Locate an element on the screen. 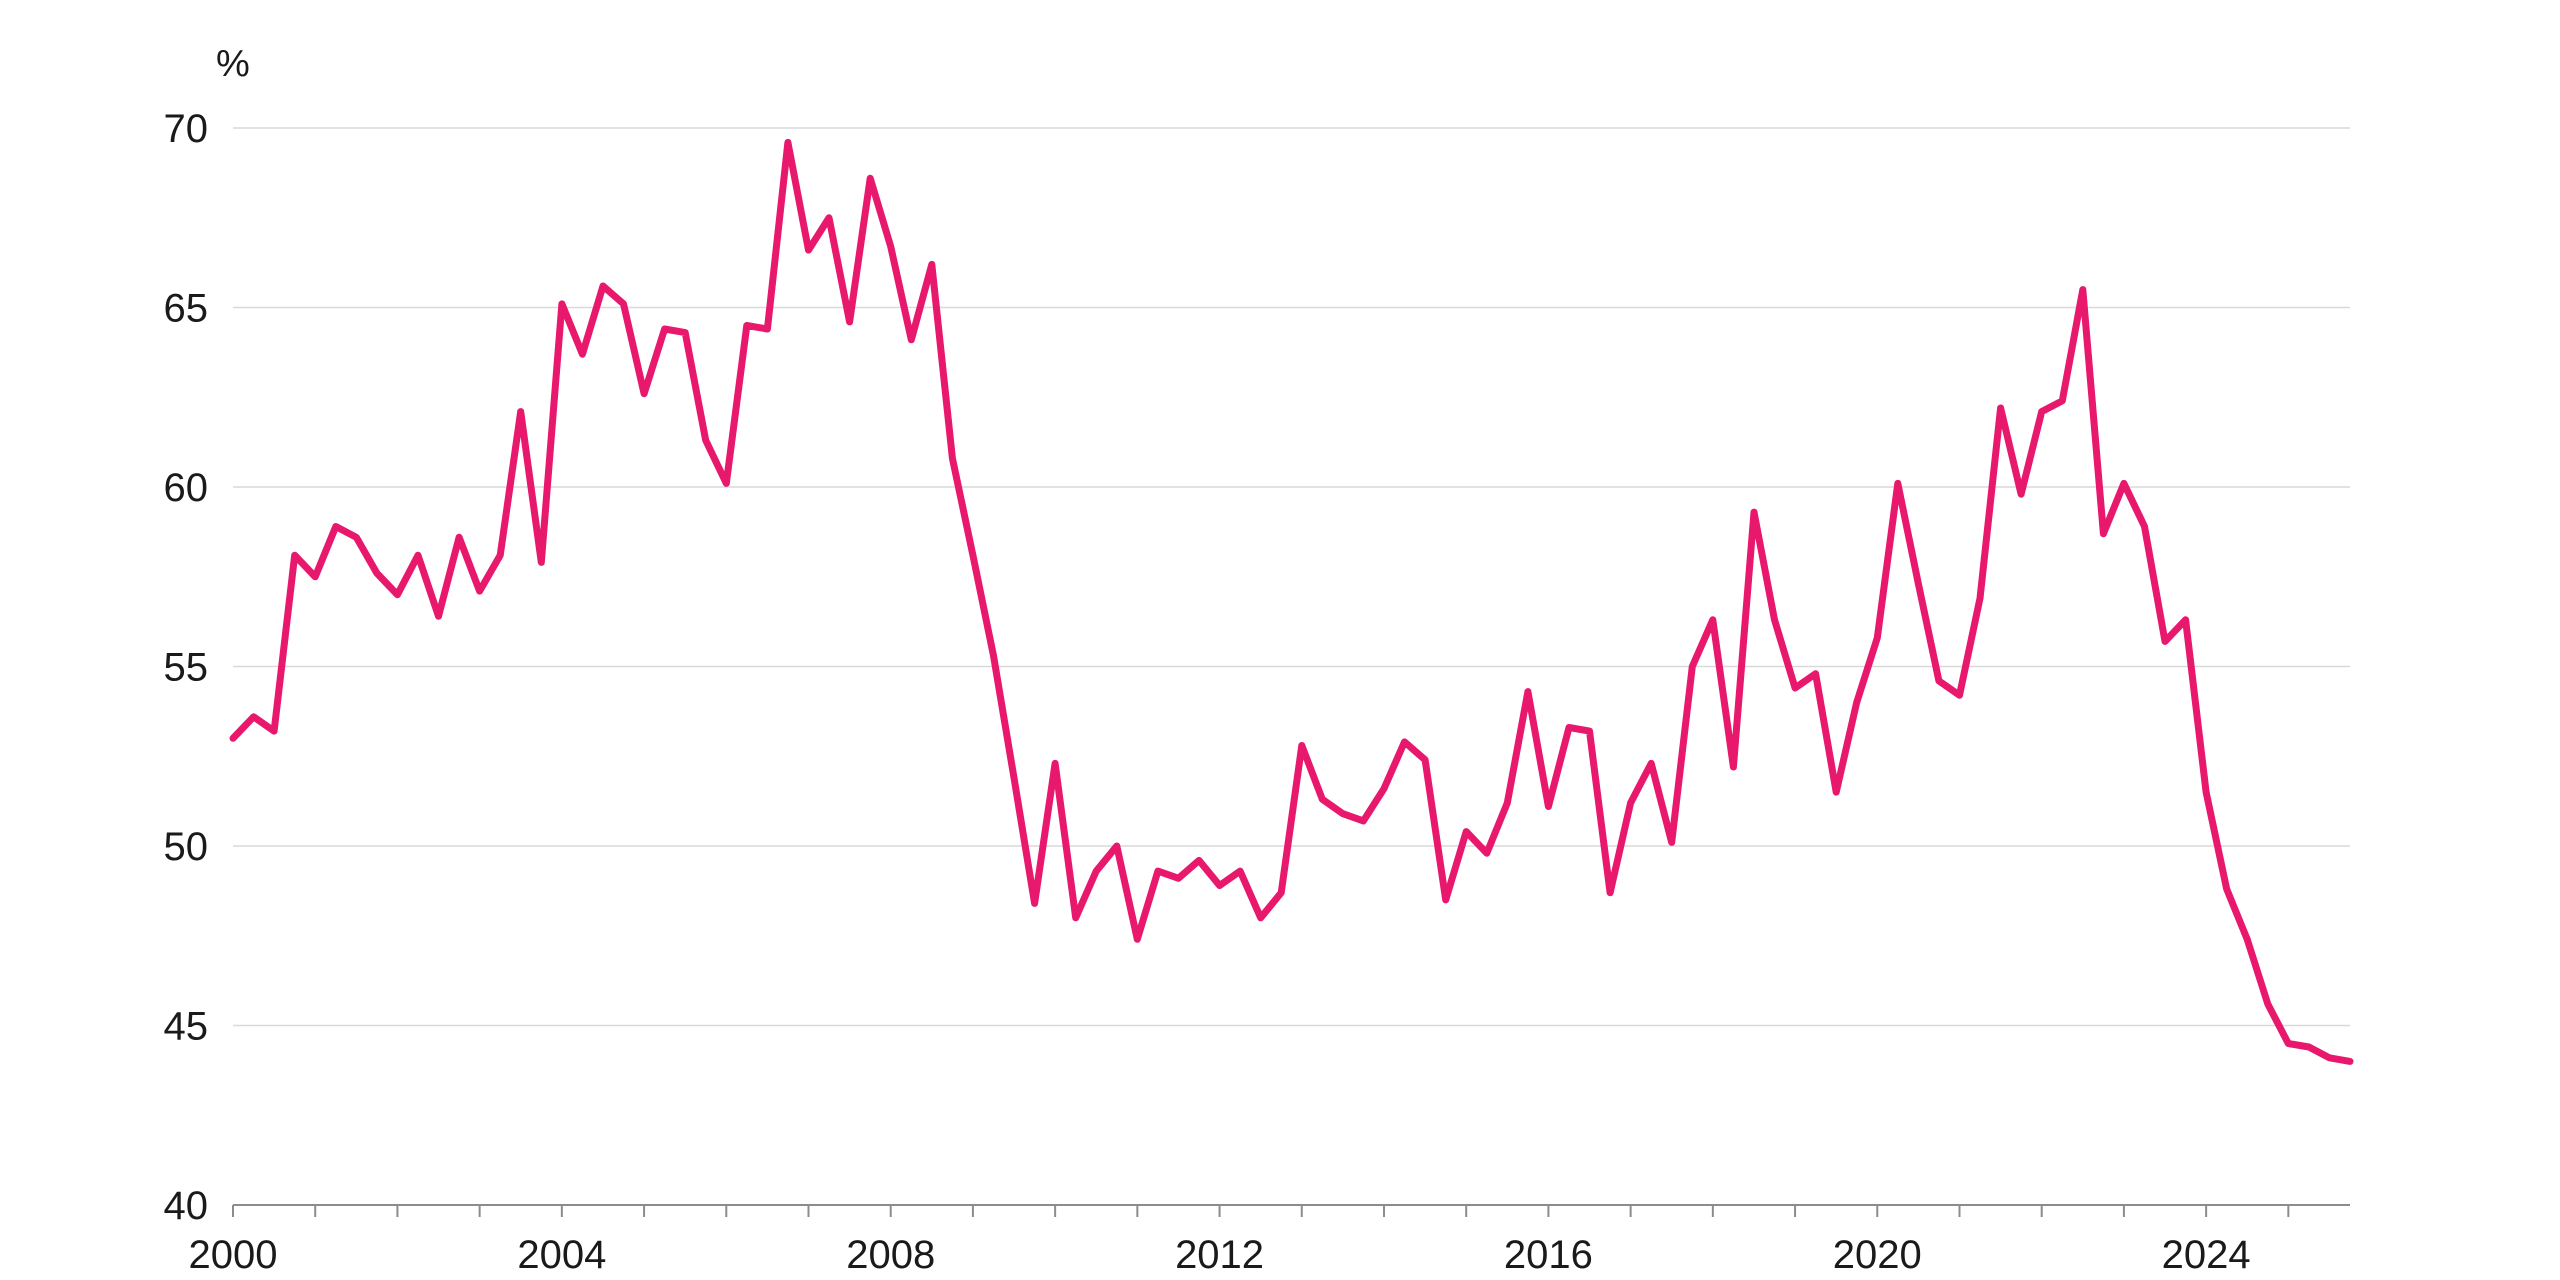 This screenshot has width=2560, height=1280. x-axis-ticks is located at coordinates (1261, 1211).